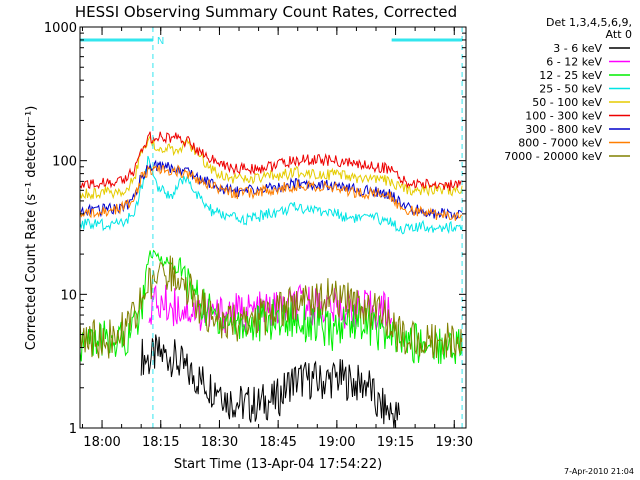  I want to click on x-tick-label: 18:45, so click(277, 442).